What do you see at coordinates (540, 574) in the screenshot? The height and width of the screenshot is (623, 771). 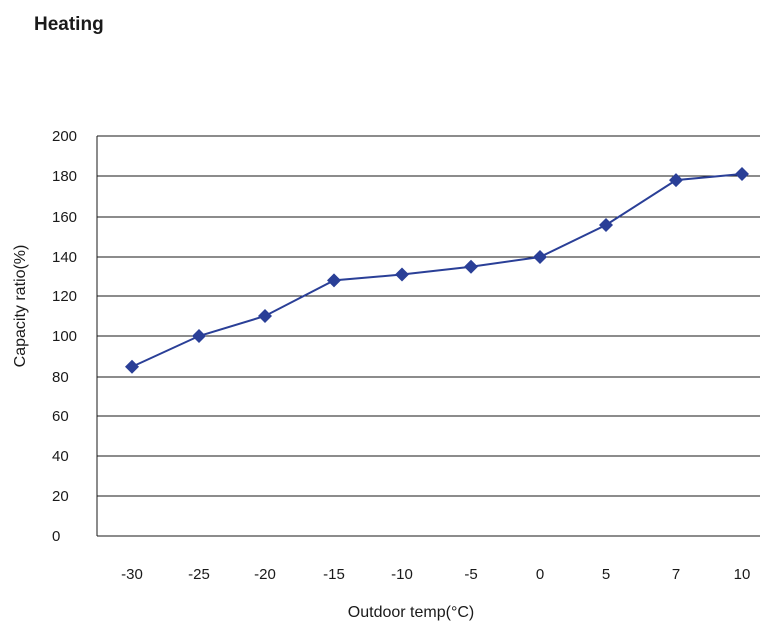 I see `x-tick-label: 0` at bounding box center [540, 574].